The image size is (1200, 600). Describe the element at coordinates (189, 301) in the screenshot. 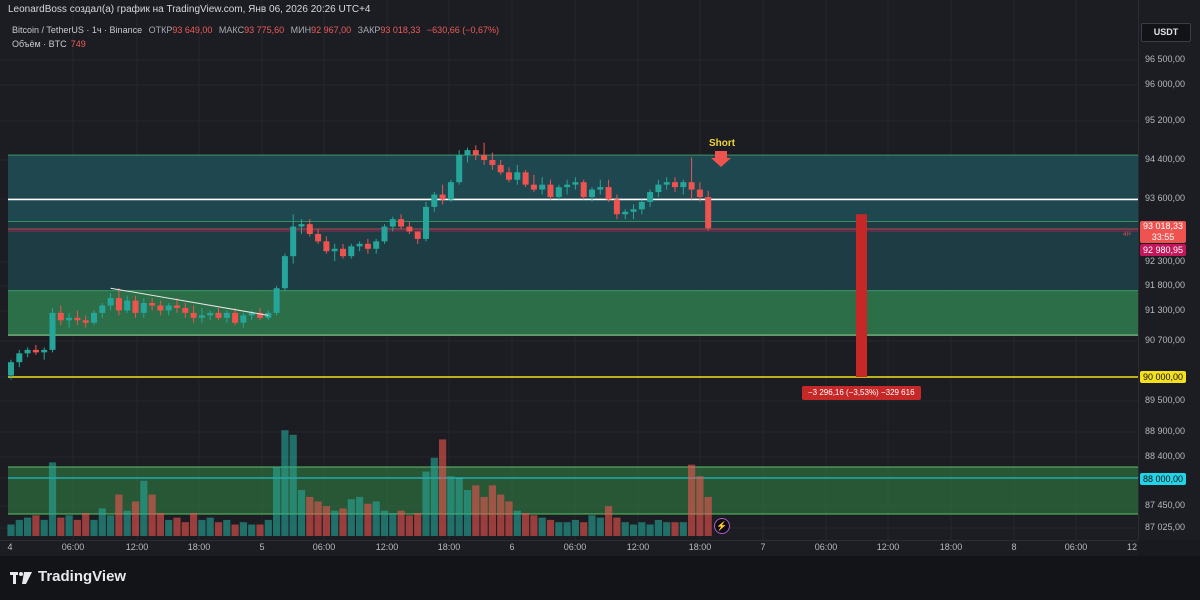

I see `trendline` at that location.